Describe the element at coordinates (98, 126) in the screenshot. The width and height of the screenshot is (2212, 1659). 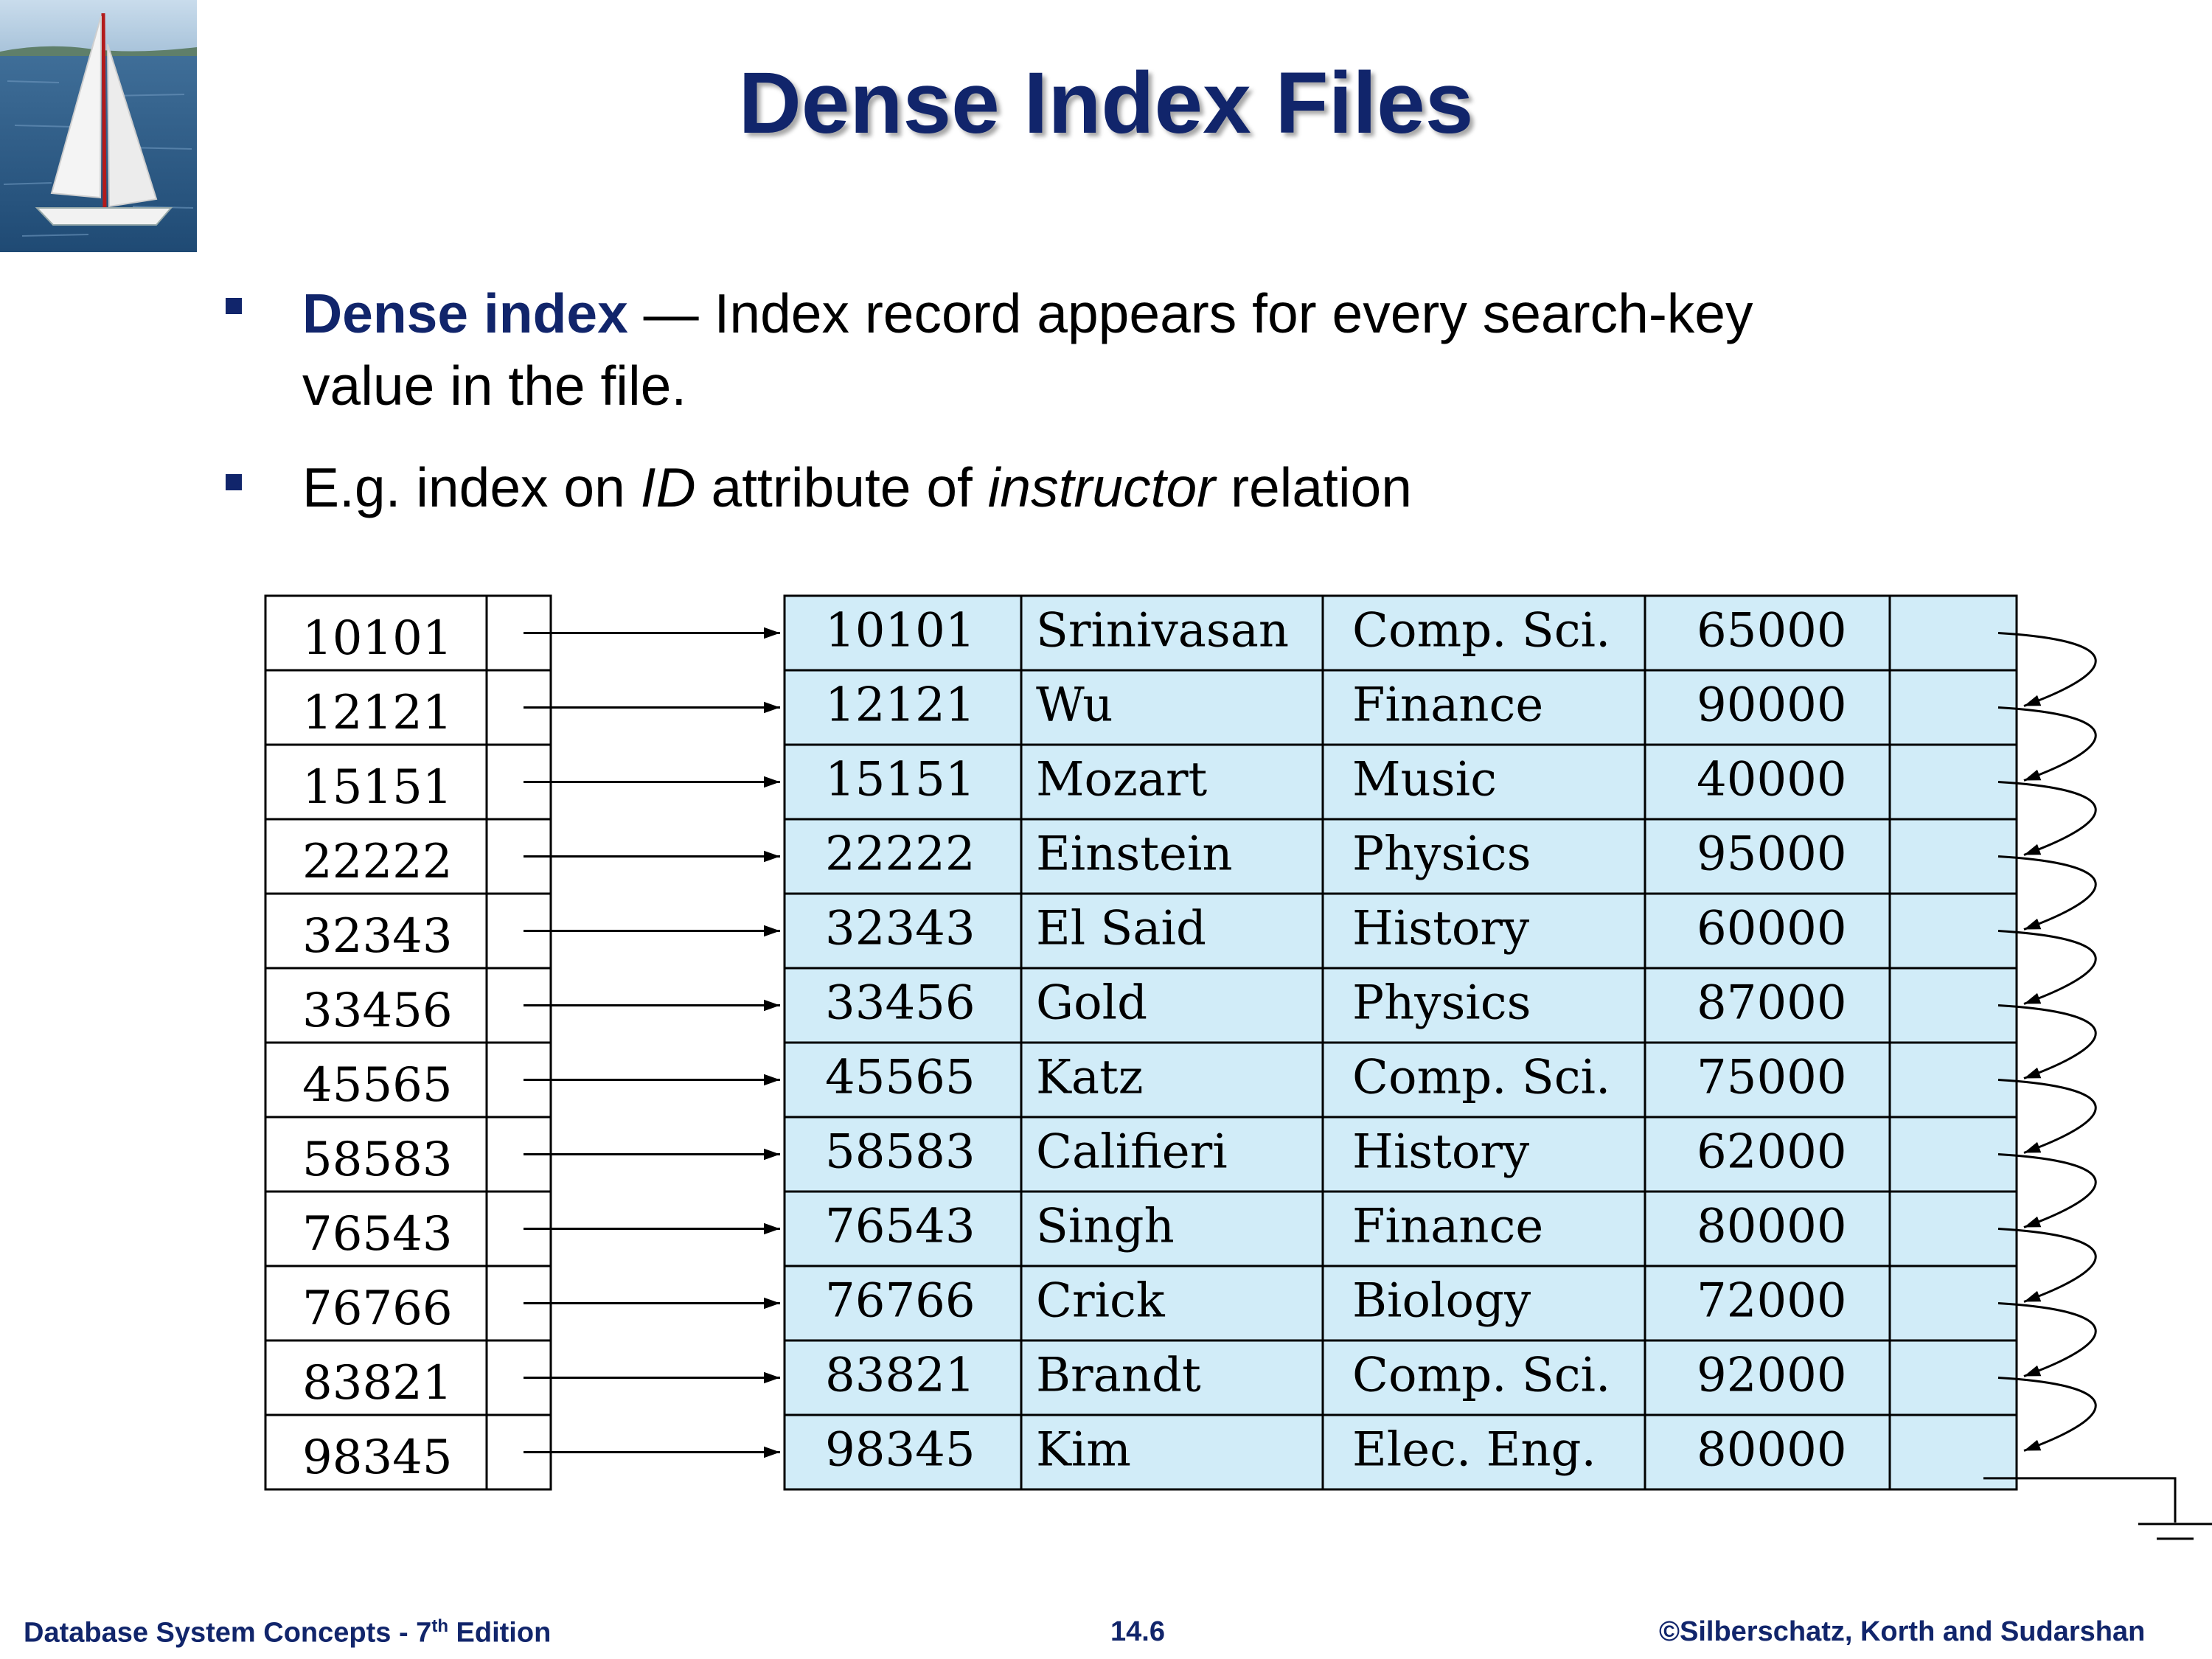
I see `sailboat-logo-icon` at that location.